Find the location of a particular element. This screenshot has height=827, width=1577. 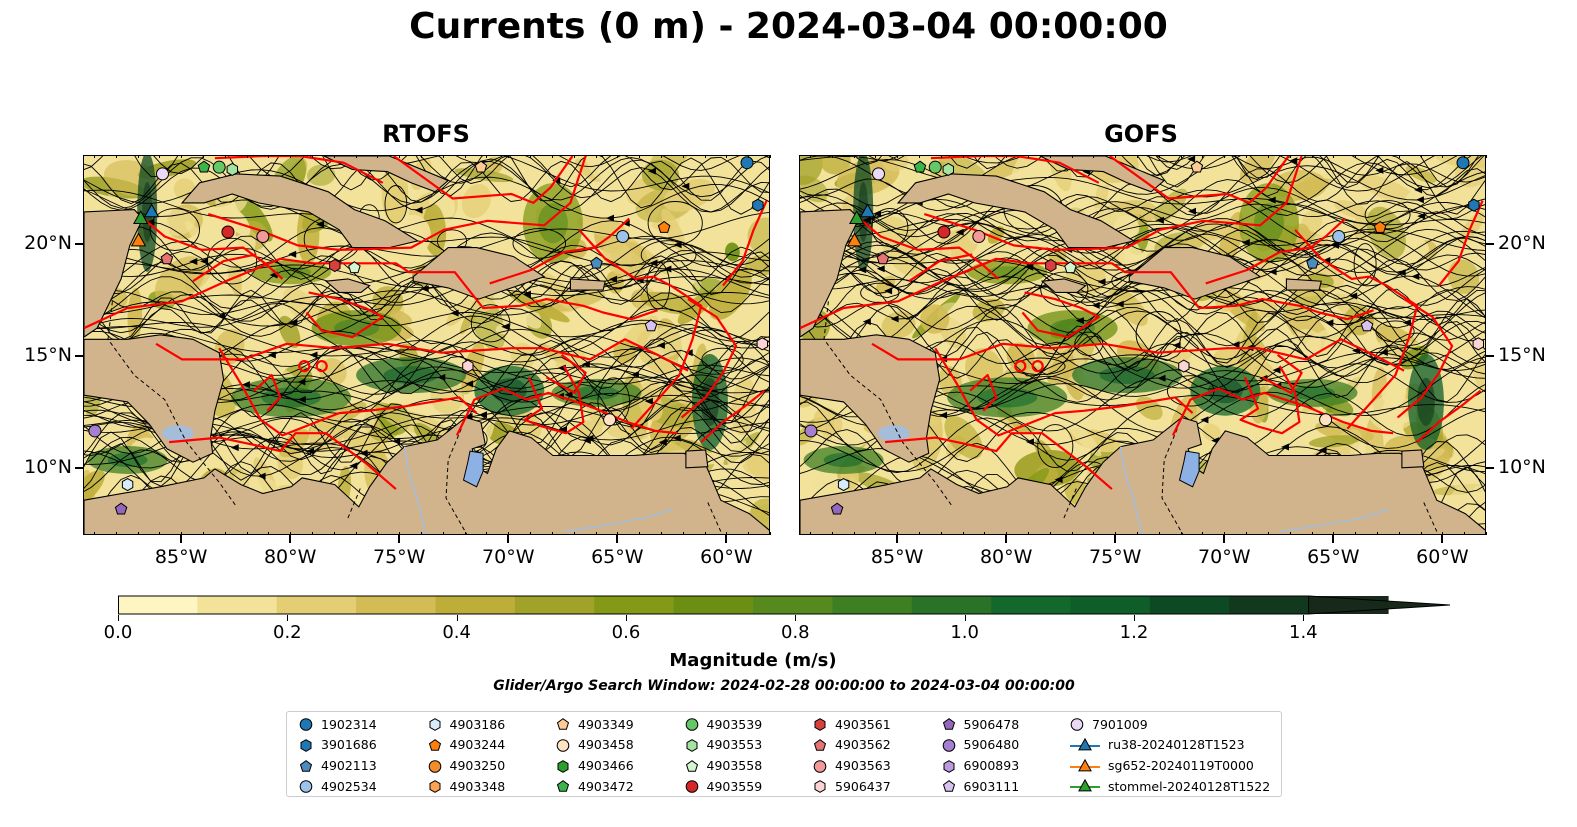

legend-item: 4903562 is located at coordinates (852, 745).